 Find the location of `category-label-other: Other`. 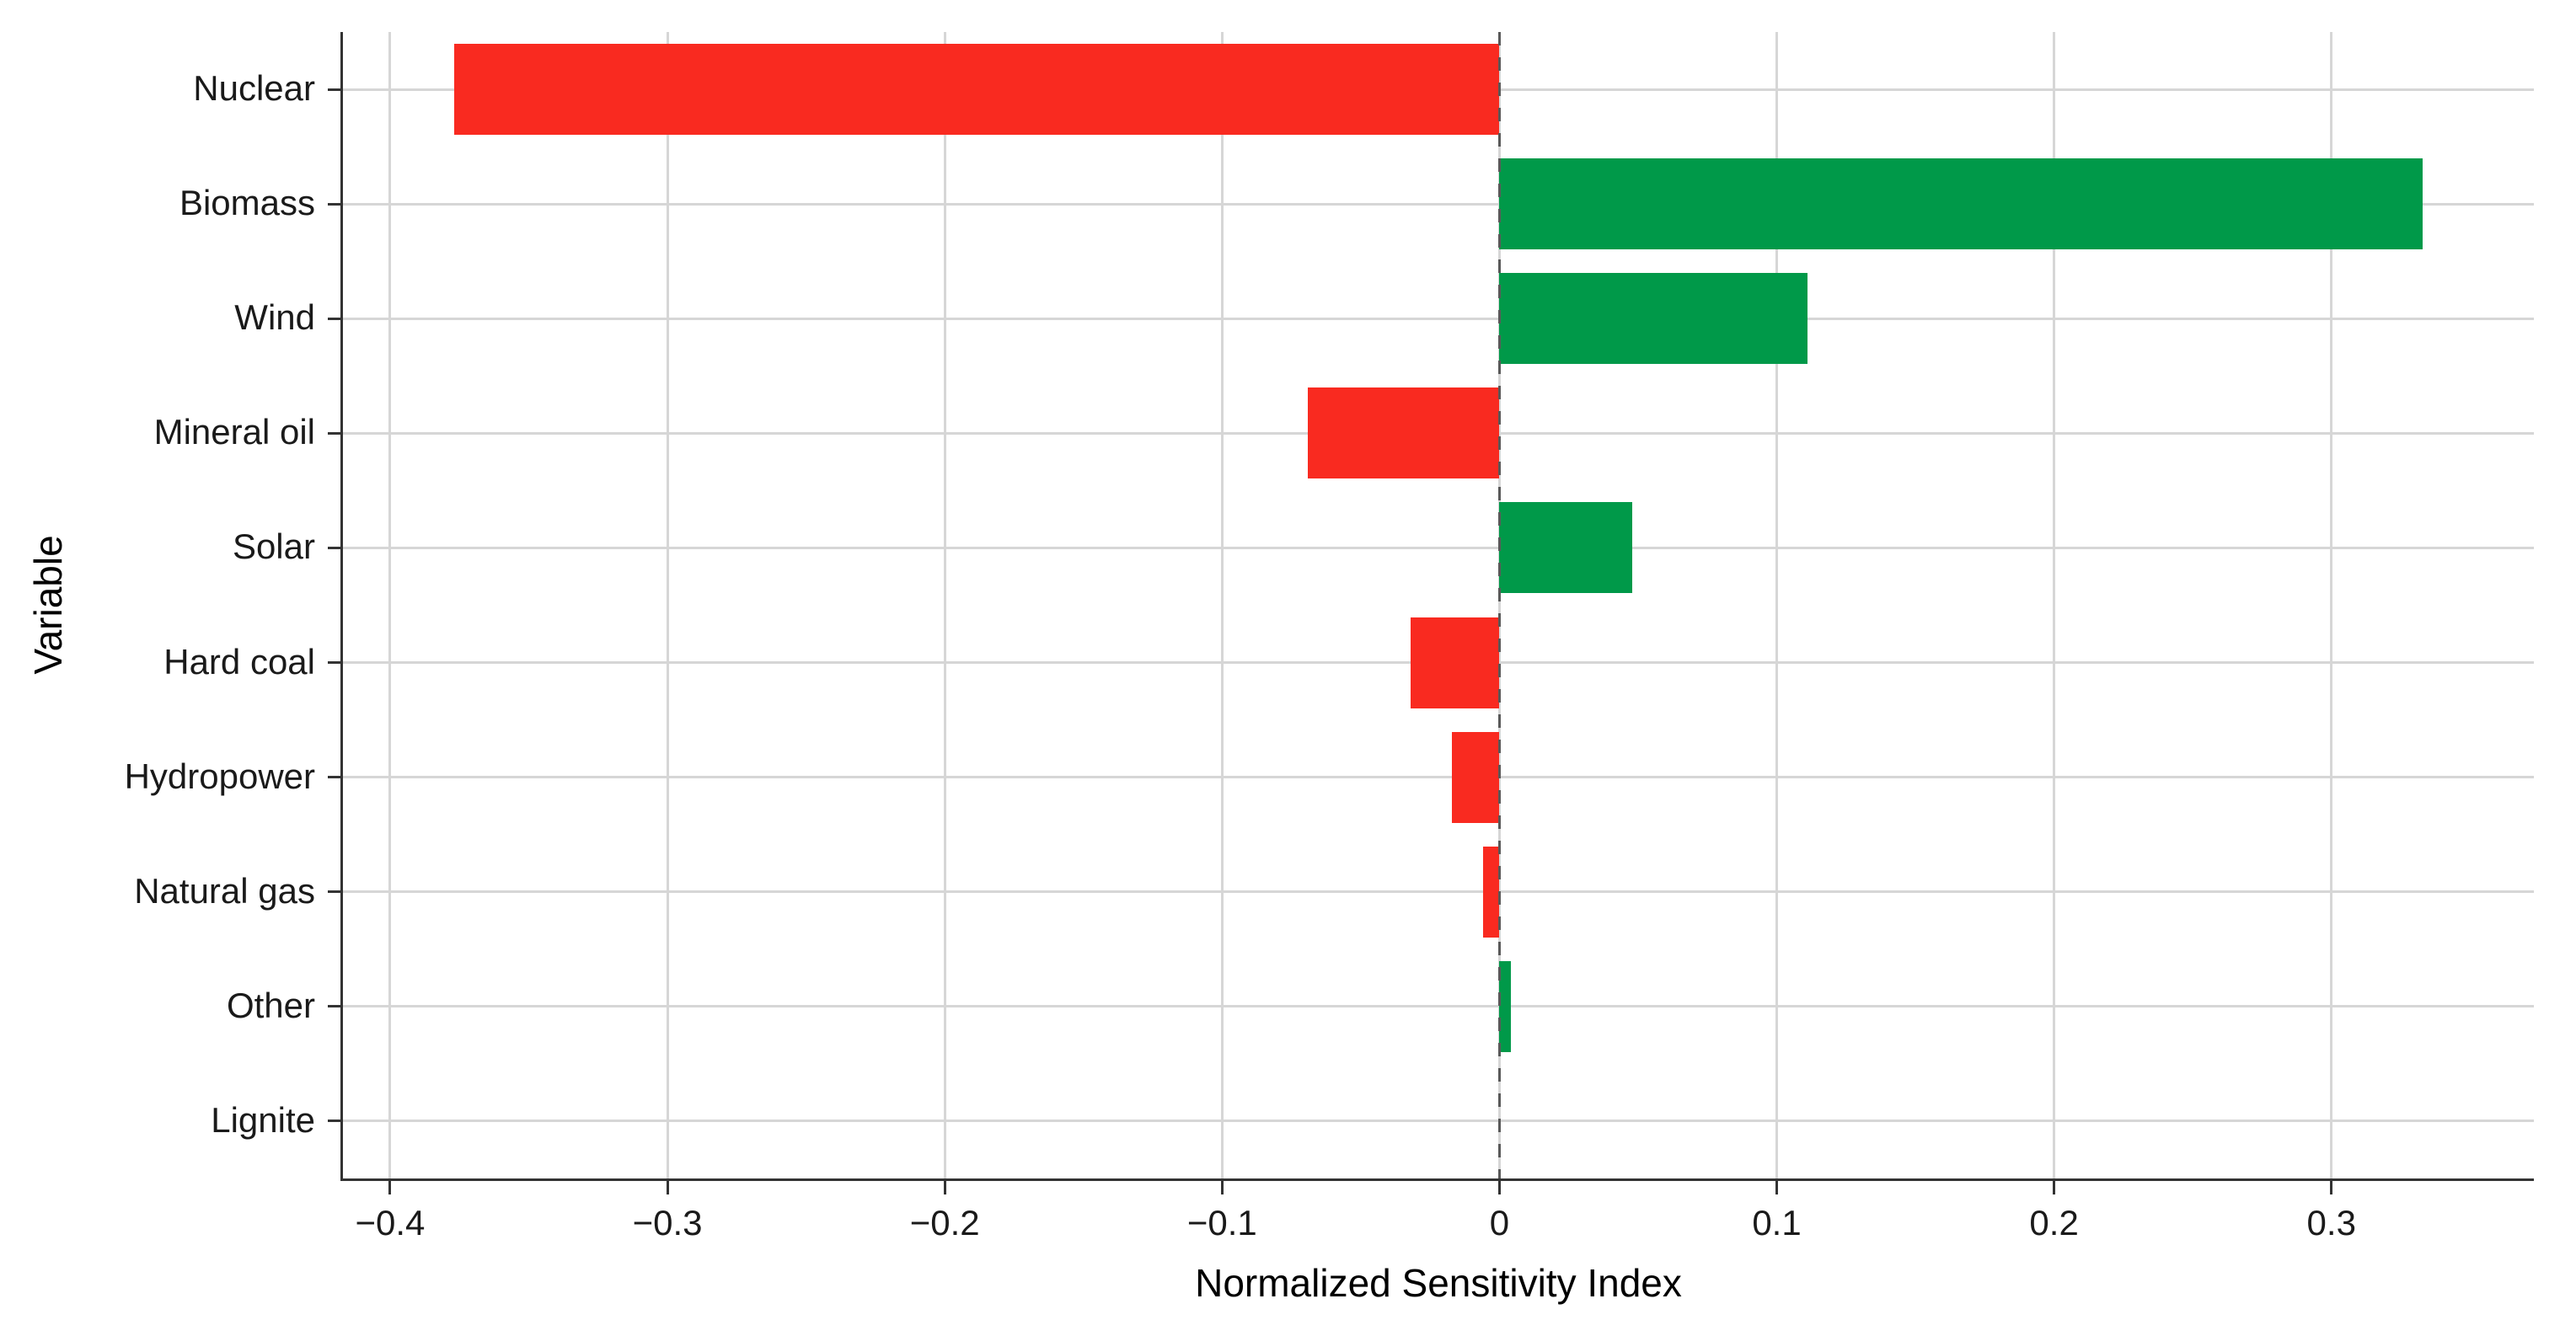

category-label-other: Other is located at coordinates (270, 1005).